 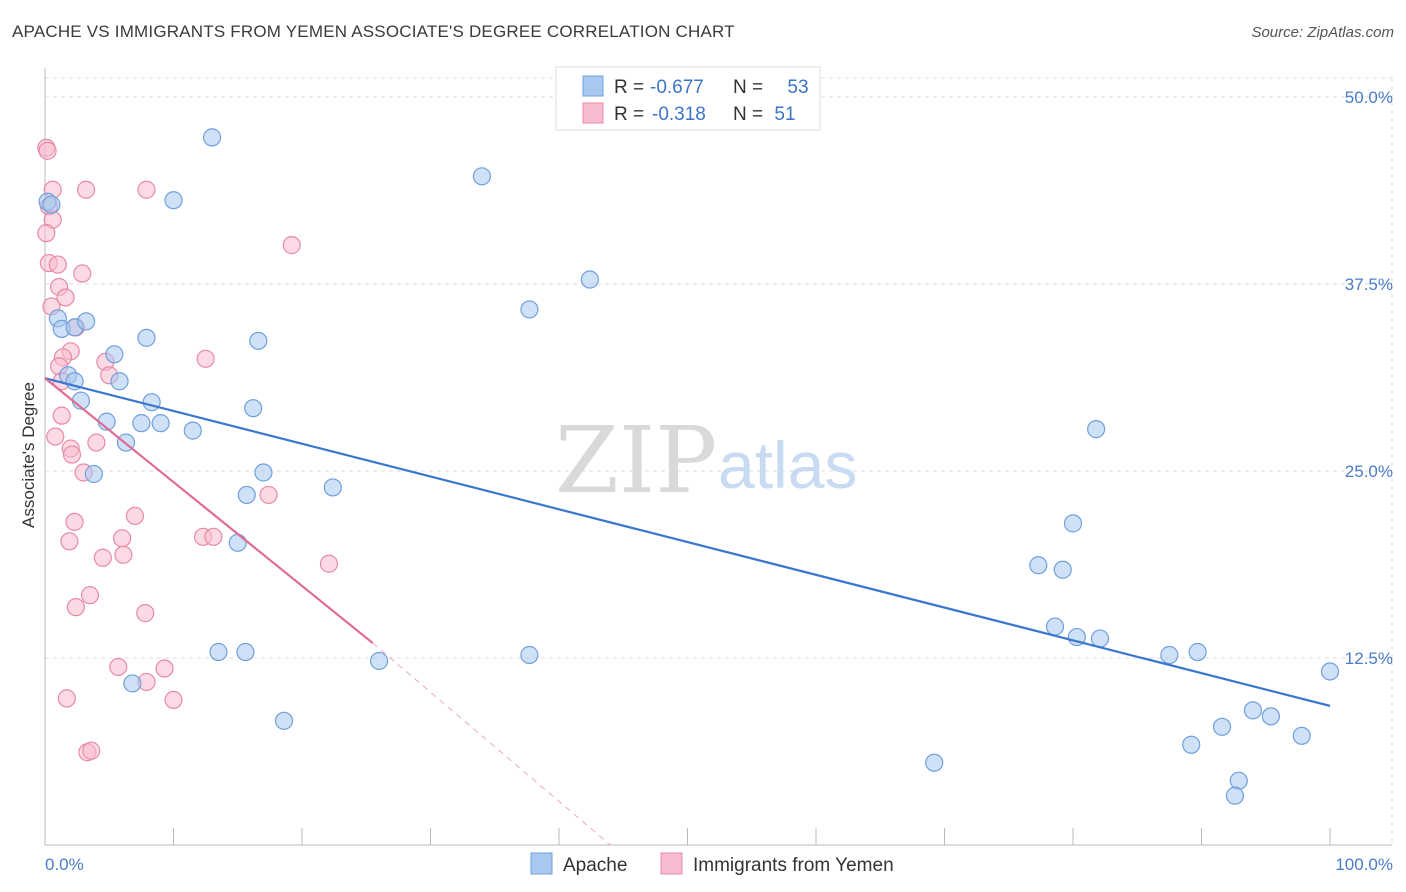 What do you see at coordinates (1322, 32) in the screenshot?
I see `chart-source: Source: ZipAtlas.com` at bounding box center [1322, 32].